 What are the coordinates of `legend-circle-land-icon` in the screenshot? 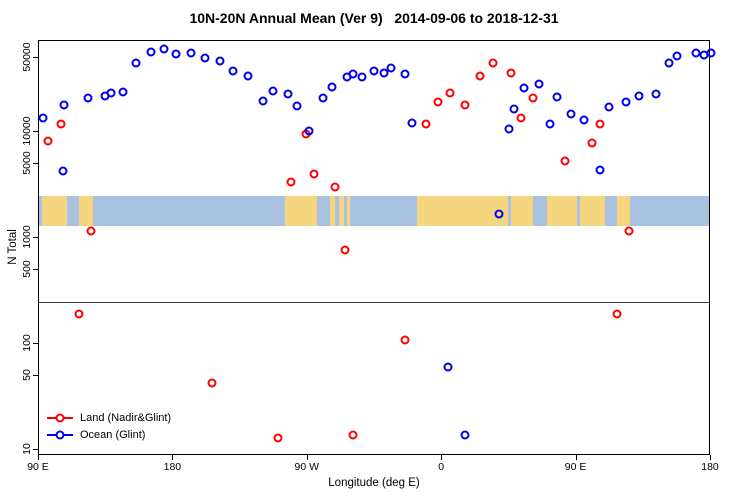 It's located at (60, 418).